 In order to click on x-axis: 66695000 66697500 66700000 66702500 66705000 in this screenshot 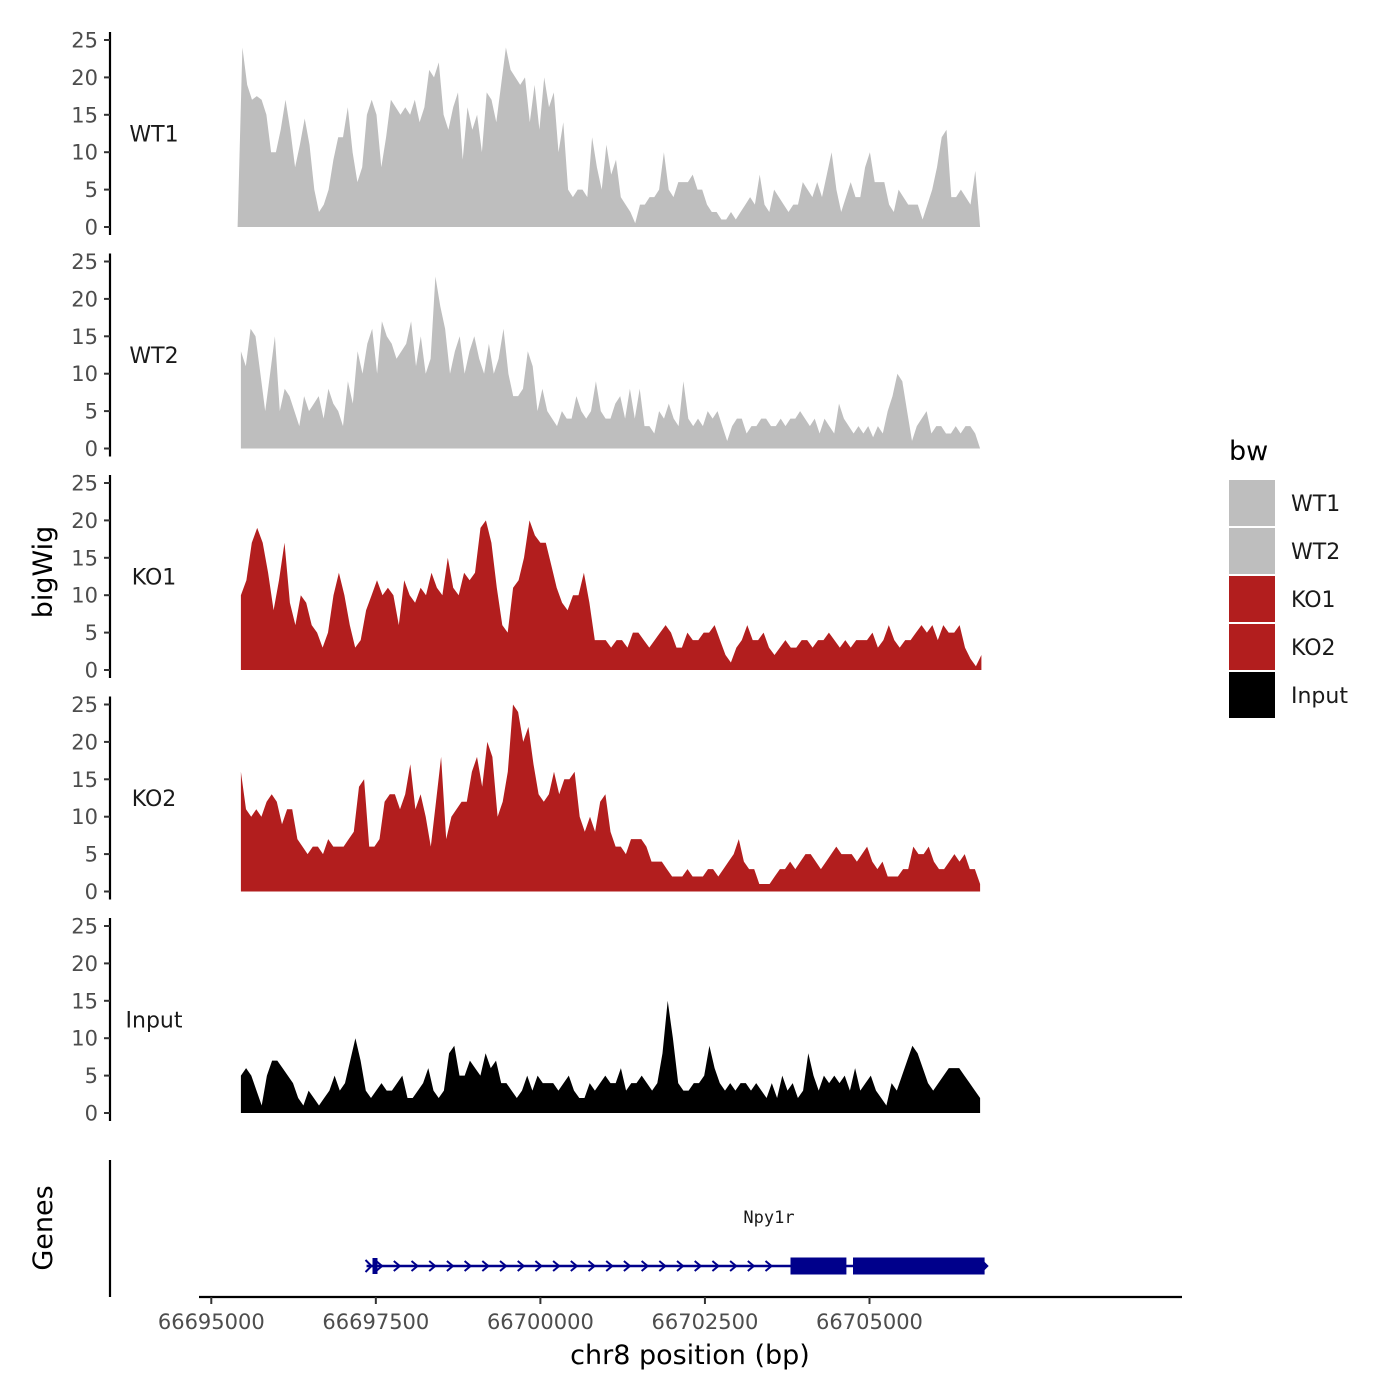, I will do `click(670, 1314)`.